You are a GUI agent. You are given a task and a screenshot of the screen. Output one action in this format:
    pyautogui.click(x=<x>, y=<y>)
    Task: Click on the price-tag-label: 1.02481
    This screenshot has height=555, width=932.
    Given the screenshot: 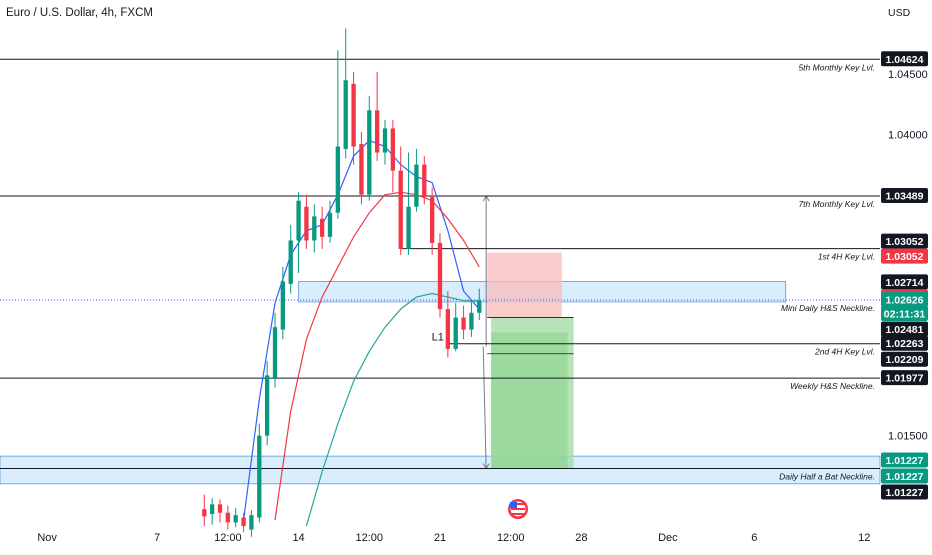 What is the action you would take?
    pyautogui.click(x=905, y=330)
    